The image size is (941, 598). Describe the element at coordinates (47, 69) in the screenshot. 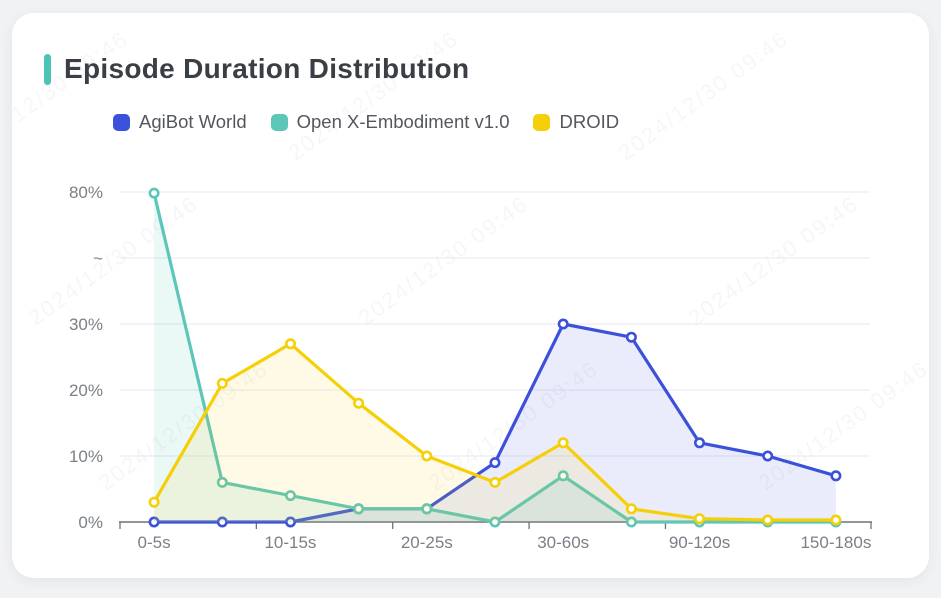

I see `title-accent-bar` at that location.